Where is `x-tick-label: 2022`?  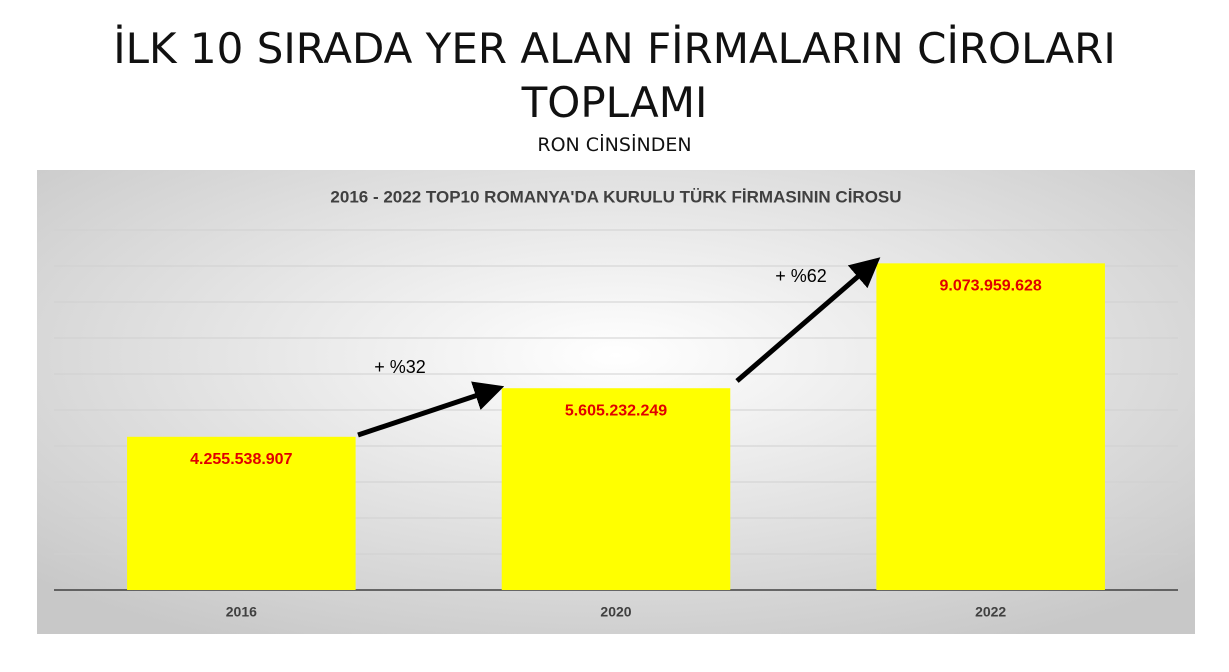
x-tick-label: 2022 is located at coordinates (990, 612).